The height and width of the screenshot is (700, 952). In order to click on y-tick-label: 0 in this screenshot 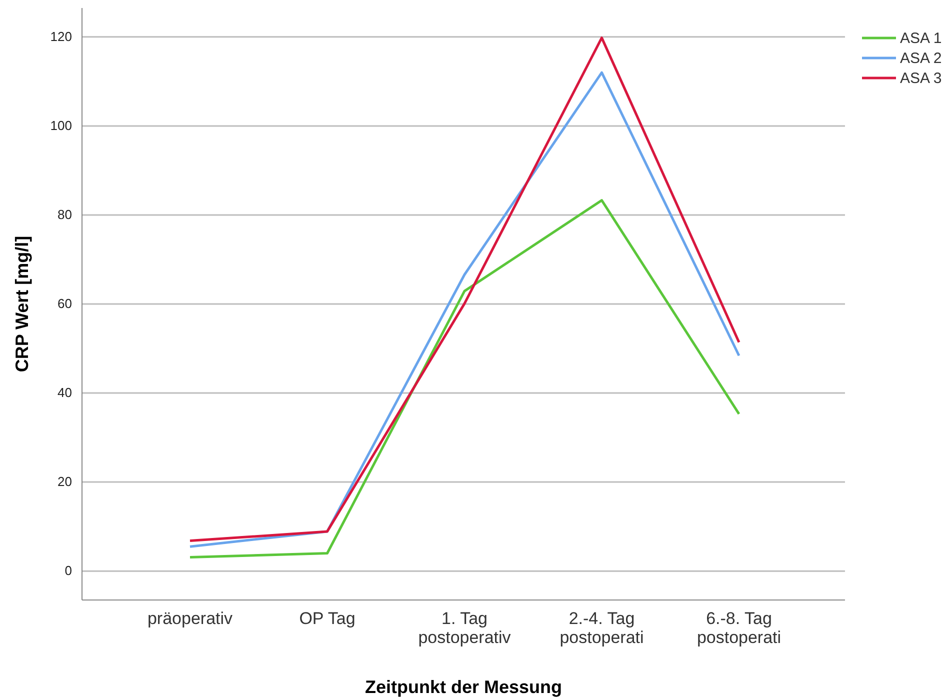, I will do `click(68, 570)`.